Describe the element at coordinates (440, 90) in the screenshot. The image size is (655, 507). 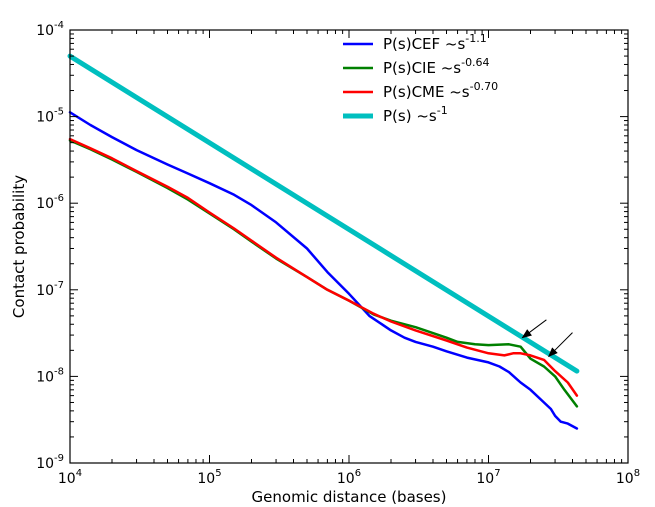
I see `legend-label: P(s)CME ~s-0.70` at that location.